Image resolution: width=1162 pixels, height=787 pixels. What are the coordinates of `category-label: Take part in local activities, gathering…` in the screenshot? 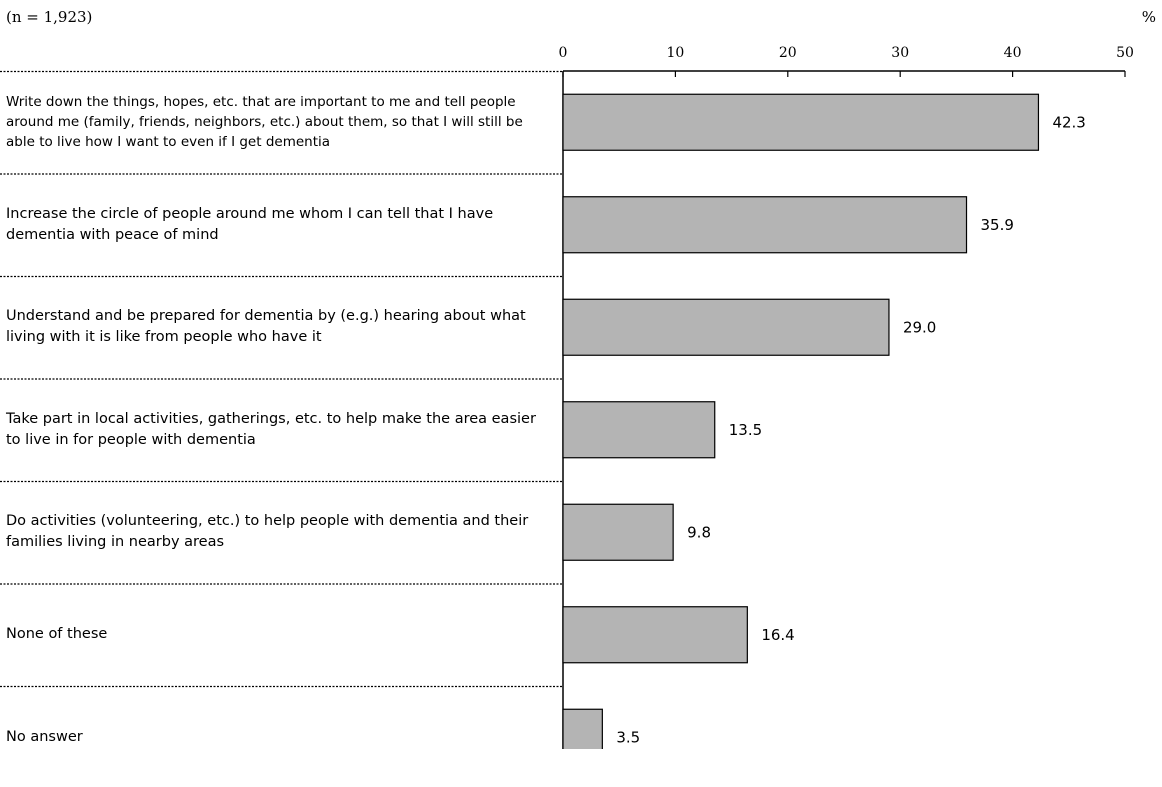 It's located at (271, 429).